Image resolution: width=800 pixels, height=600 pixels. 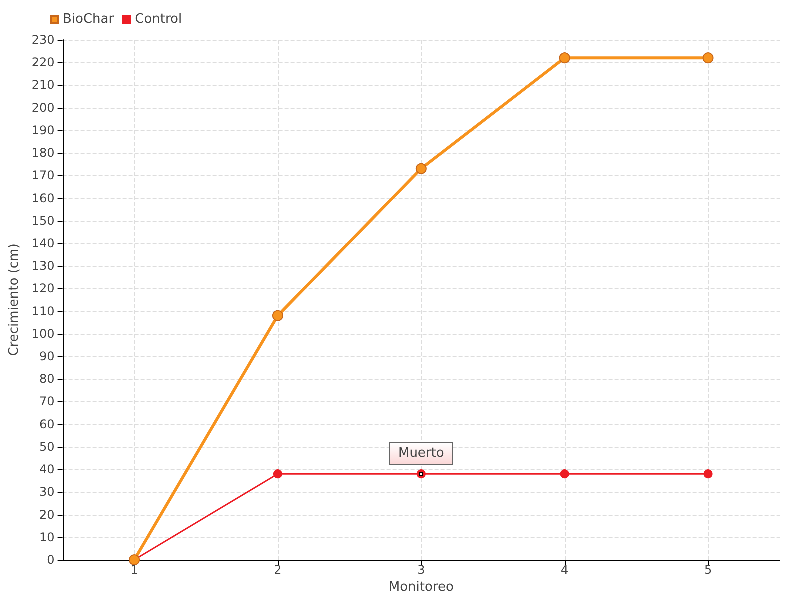 What do you see at coordinates (43, 243) in the screenshot?
I see `y-tick-label: 140` at bounding box center [43, 243].